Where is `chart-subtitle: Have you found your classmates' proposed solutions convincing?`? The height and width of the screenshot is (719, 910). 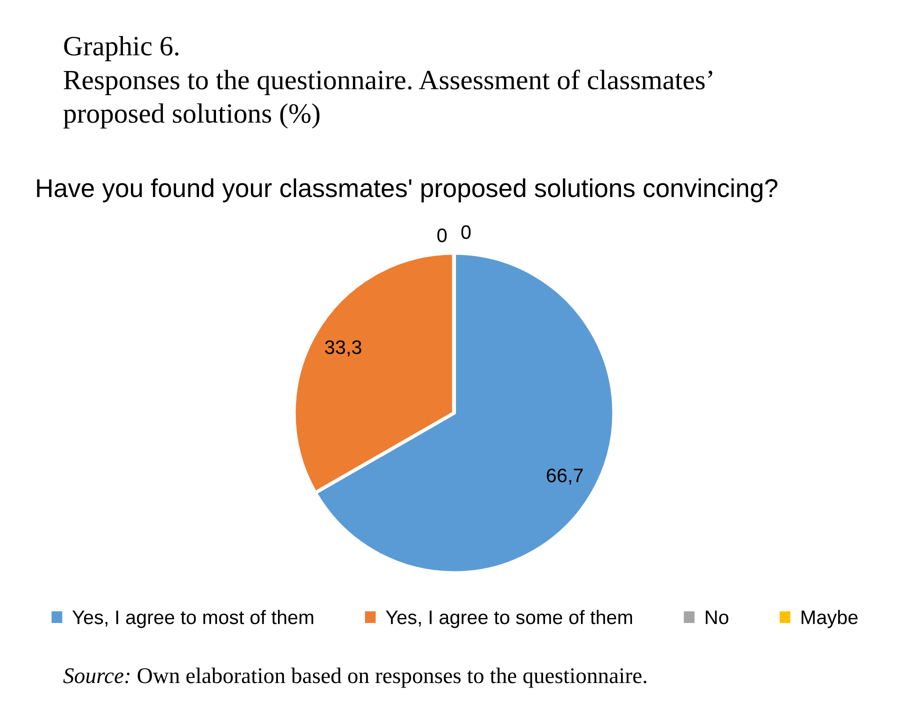
chart-subtitle: Have you found your classmates' proposed solutions convincing? is located at coordinates (407, 190).